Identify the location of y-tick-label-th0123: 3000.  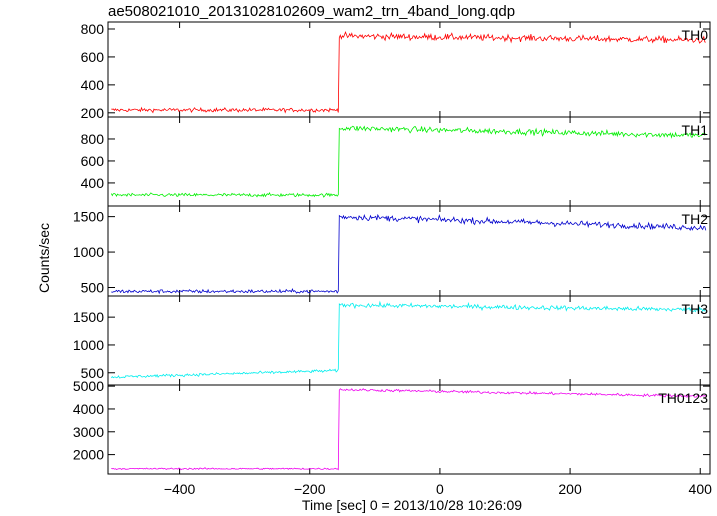
(88, 432).